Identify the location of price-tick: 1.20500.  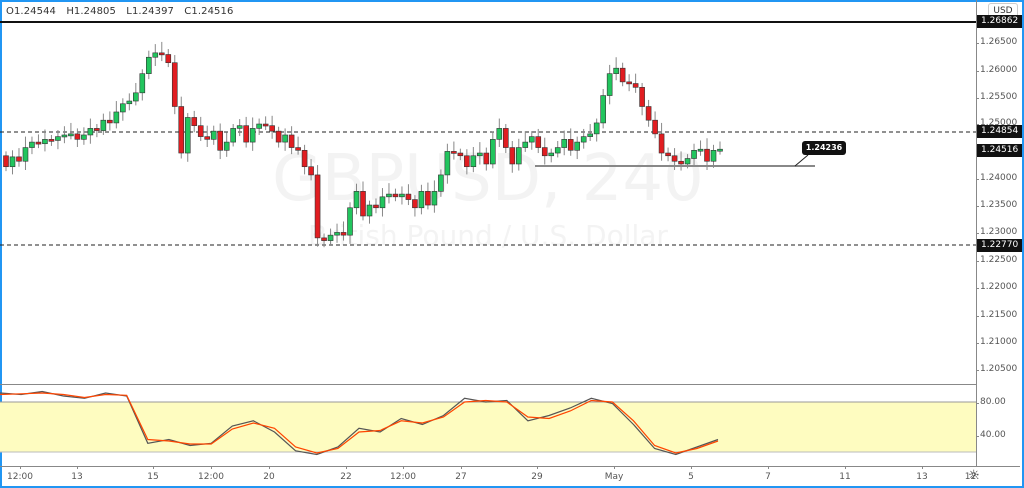
(996, 369).